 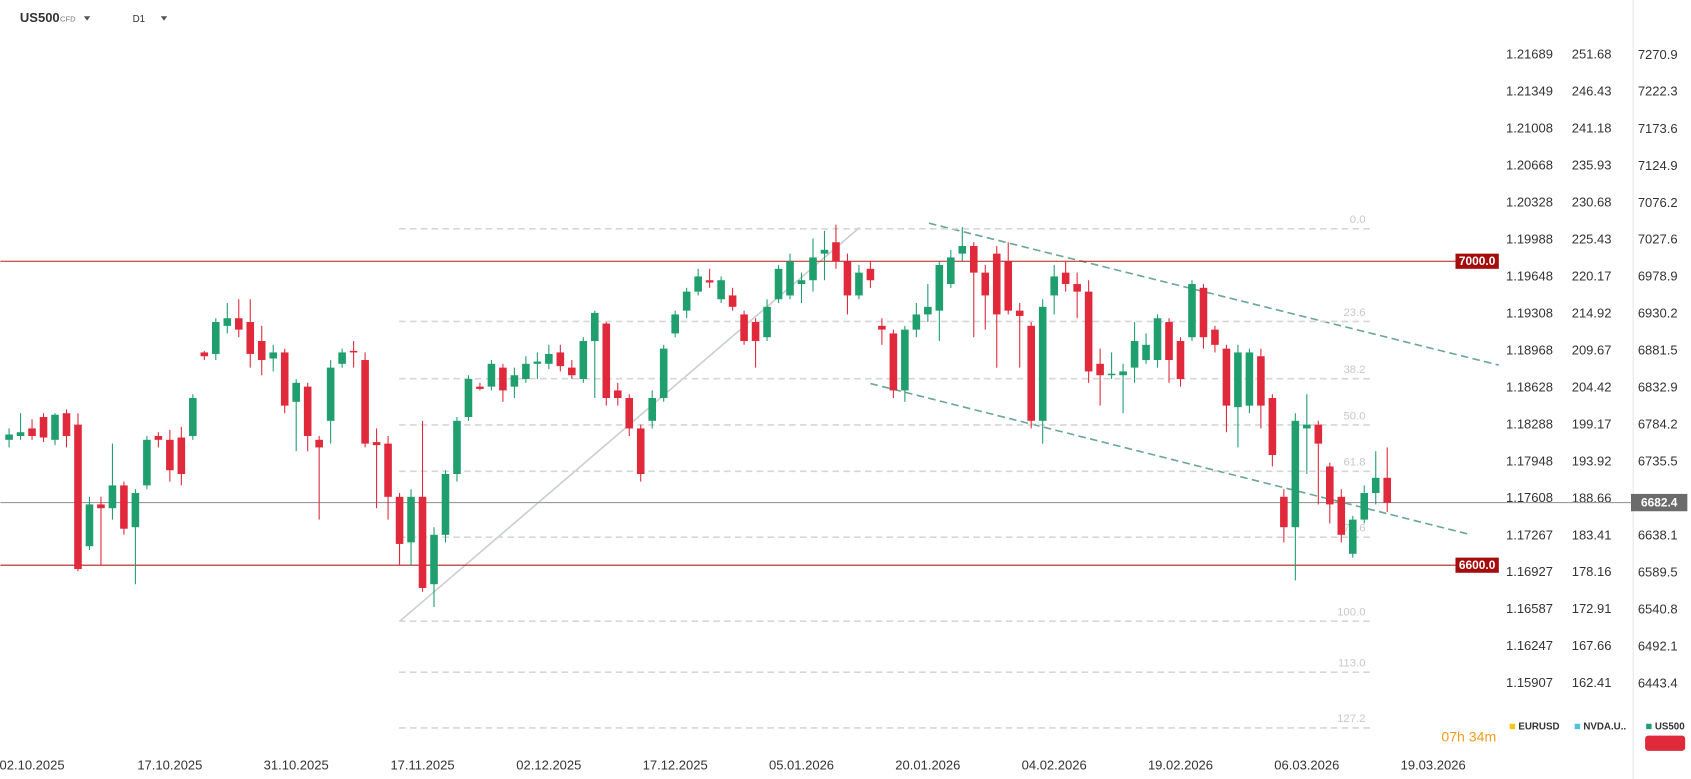 I want to click on symbol: US500, so click(x=40, y=17).